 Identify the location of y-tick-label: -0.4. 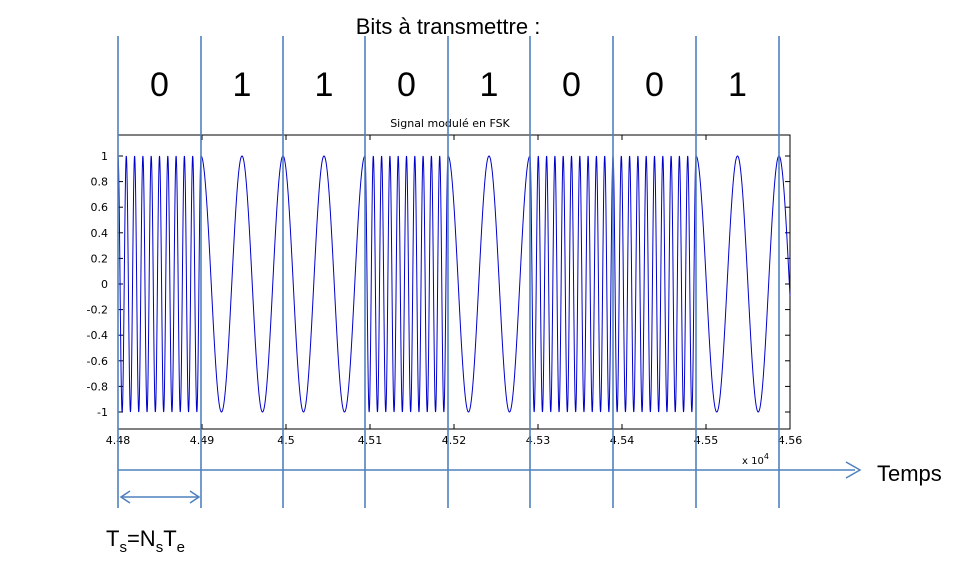
(97, 335).